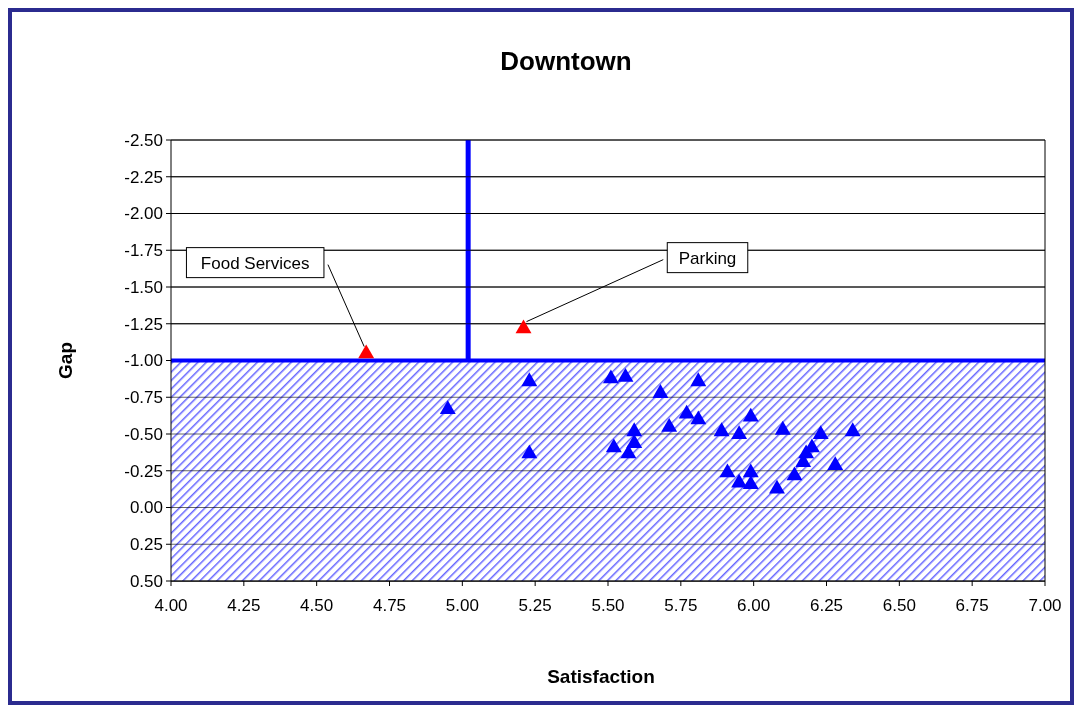 The image size is (1082, 713). I want to click on x-tick-label: 6.50, so click(899, 605).